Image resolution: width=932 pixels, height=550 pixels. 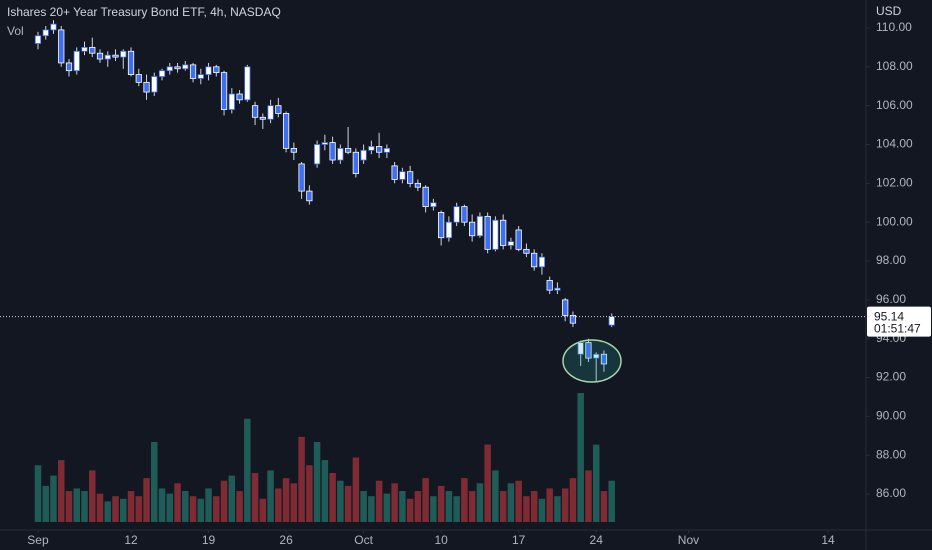 What do you see at coordinates (889, 317) in the screenshot?
I see `last-price-label: 95.14` at bounding box center [889, 317].